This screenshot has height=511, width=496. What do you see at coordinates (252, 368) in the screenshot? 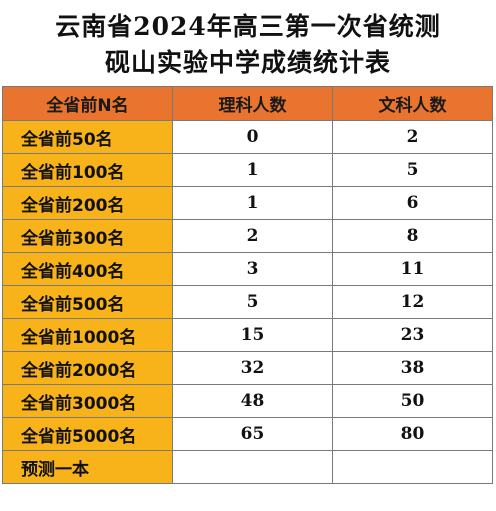
I see `science-count-cell: 32` at bounding box center [252, 368].